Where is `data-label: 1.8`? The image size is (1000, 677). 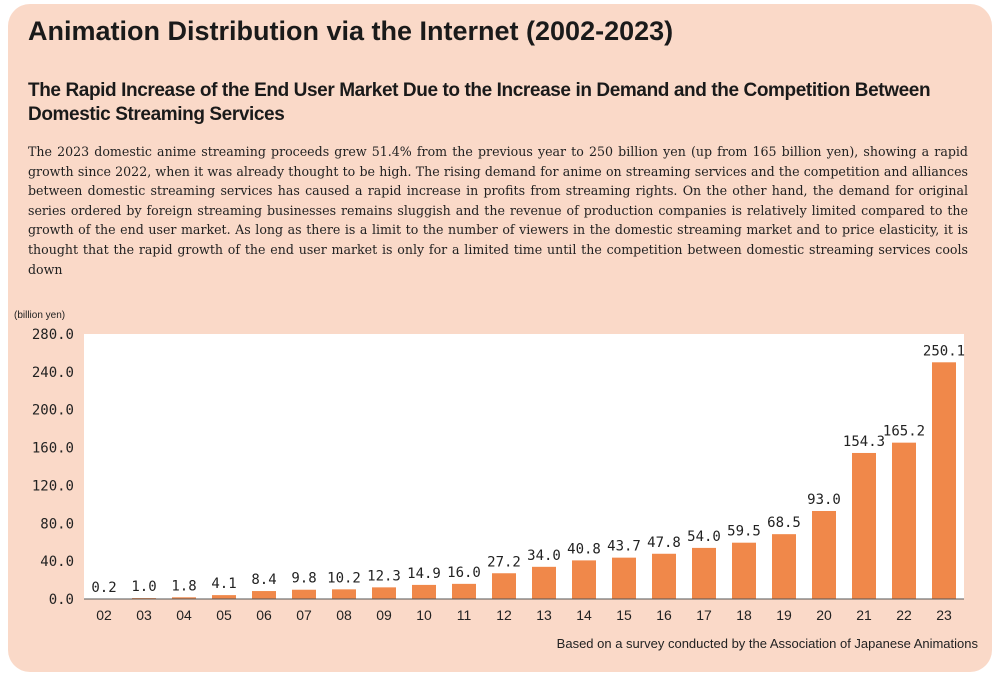
data-label: 1.8 is located at coordinates (183, 586).